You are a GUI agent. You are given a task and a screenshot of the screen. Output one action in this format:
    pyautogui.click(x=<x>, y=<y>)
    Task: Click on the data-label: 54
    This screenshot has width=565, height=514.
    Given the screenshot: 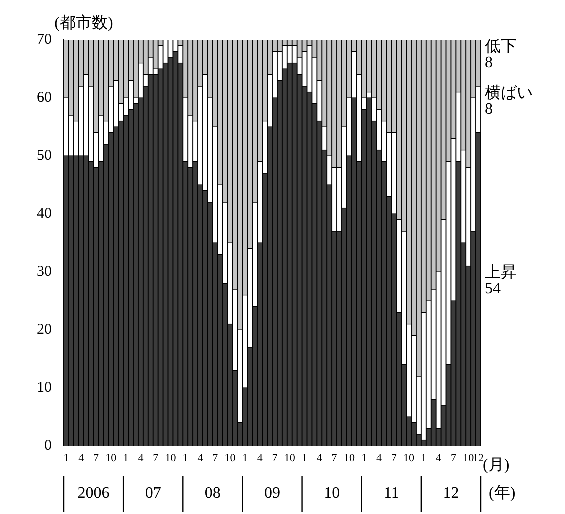 What is the action you would take?
    pyautogui.click(x=493, y=289)
    